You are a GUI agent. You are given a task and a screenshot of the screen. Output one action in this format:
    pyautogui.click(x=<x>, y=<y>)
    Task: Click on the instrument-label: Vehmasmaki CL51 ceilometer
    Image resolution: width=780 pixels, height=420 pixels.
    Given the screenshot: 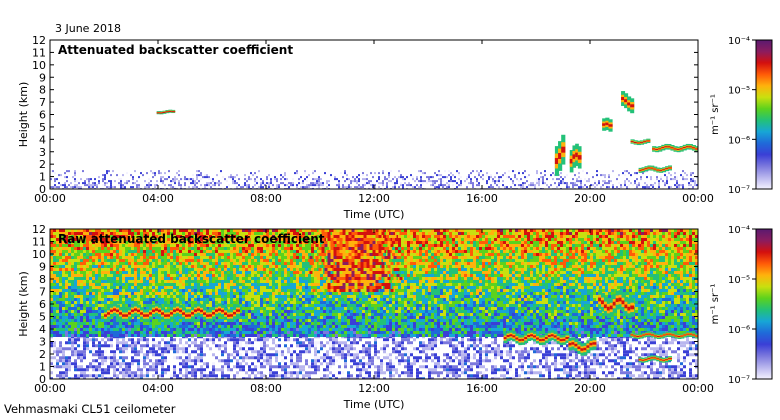 What is the action you would take?
    pyautogui.click(x=90, y=409)
    